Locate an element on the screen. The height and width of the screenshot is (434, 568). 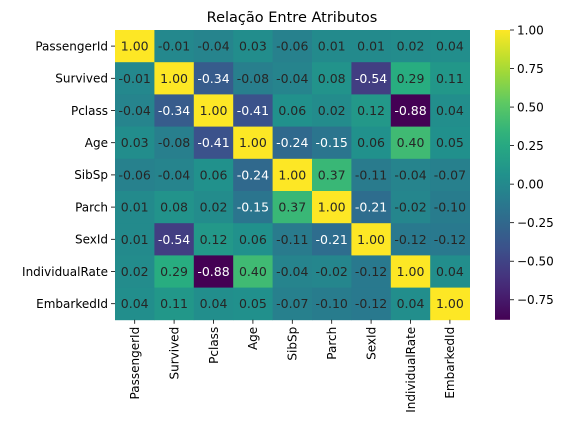
y-tick-label: Parch is located at coordinates (91, 207).